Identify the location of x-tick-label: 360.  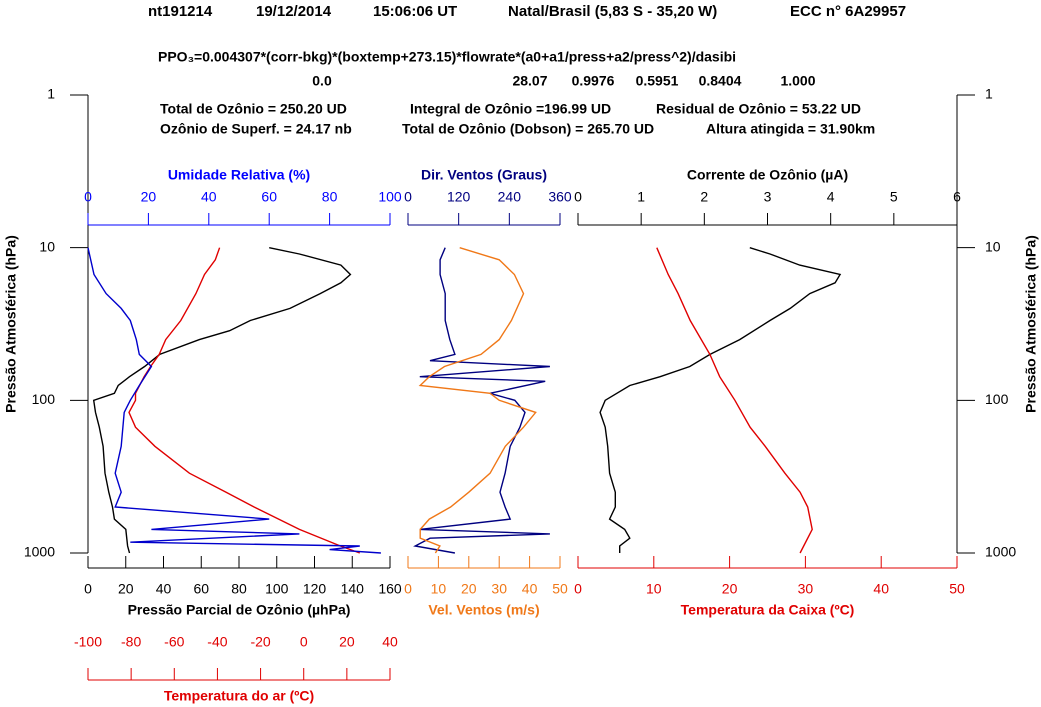
(560, 197).